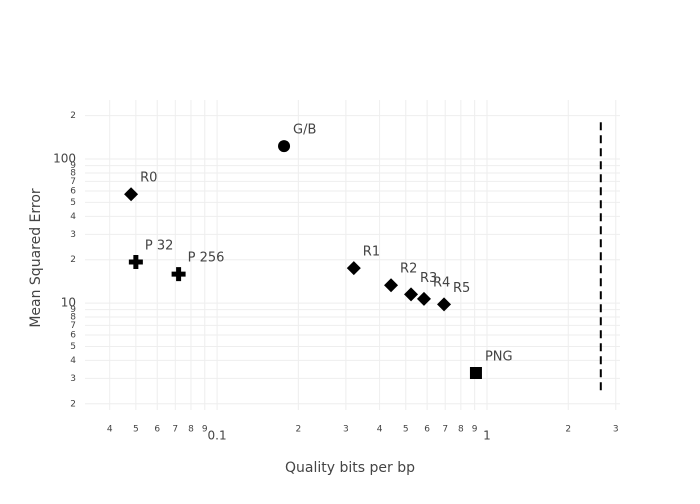  Describe the element at coordinates (499, 357) in the screenshot. I see `point-label: PNG` at that location.